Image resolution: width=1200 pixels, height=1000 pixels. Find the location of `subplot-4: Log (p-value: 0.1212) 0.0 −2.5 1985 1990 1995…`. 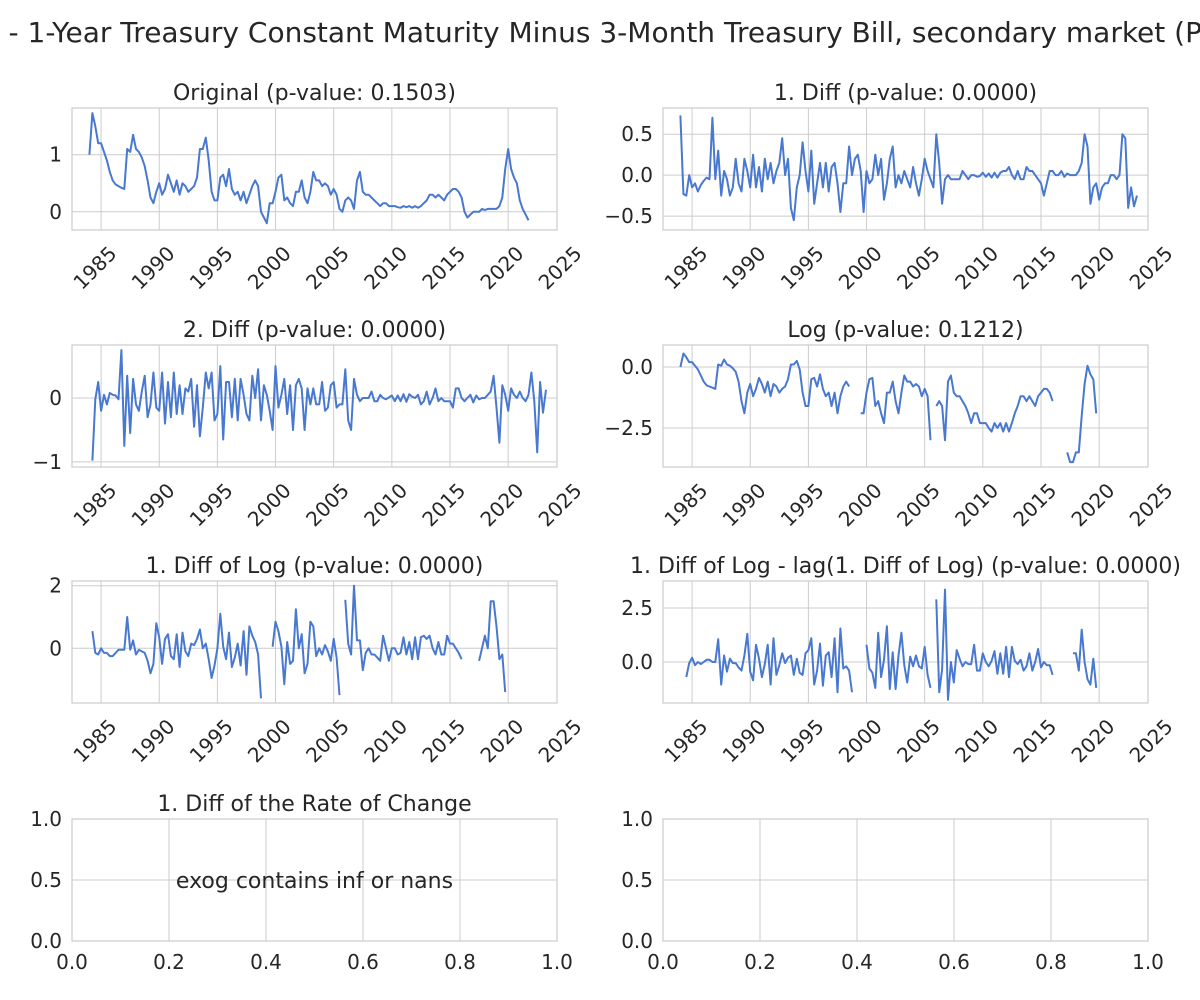

subplot-4: Log (p-value: 0.1212) 0.0 −2.5 1985 1990 1995… is located at coordinates (890, 424).